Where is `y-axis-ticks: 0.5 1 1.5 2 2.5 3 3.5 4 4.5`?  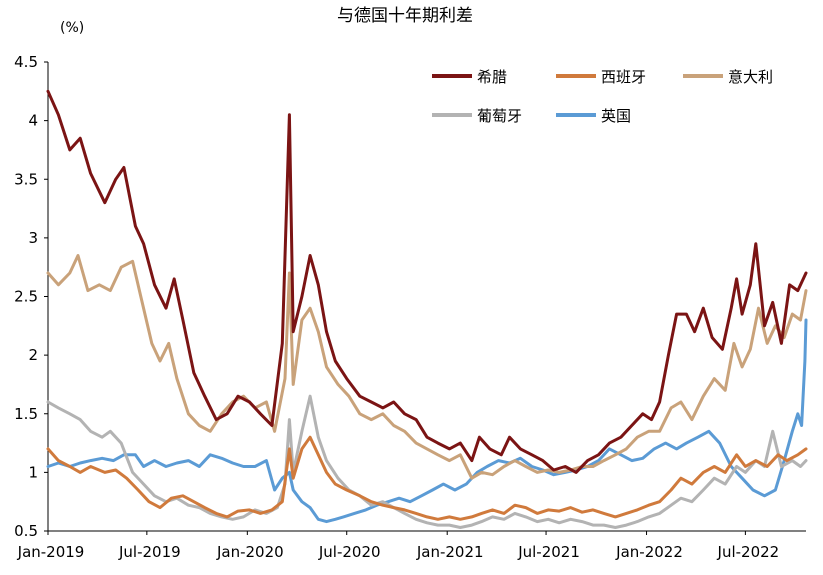
y-axis-ticks: 0.5 1 1.5 2 2.5 3 3.5 4 4.5 is located at coordinates (31, 296).